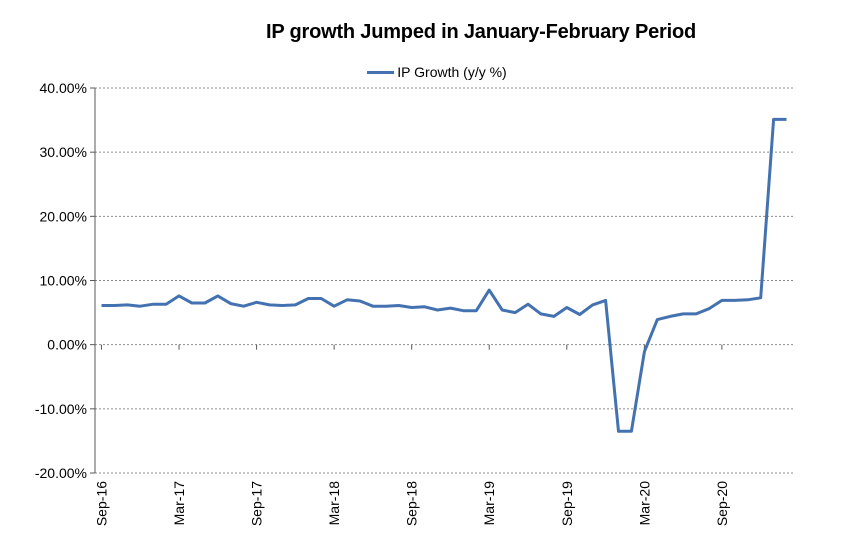  I want to click on y-tick-label: 10.00%, so click(63, 281).